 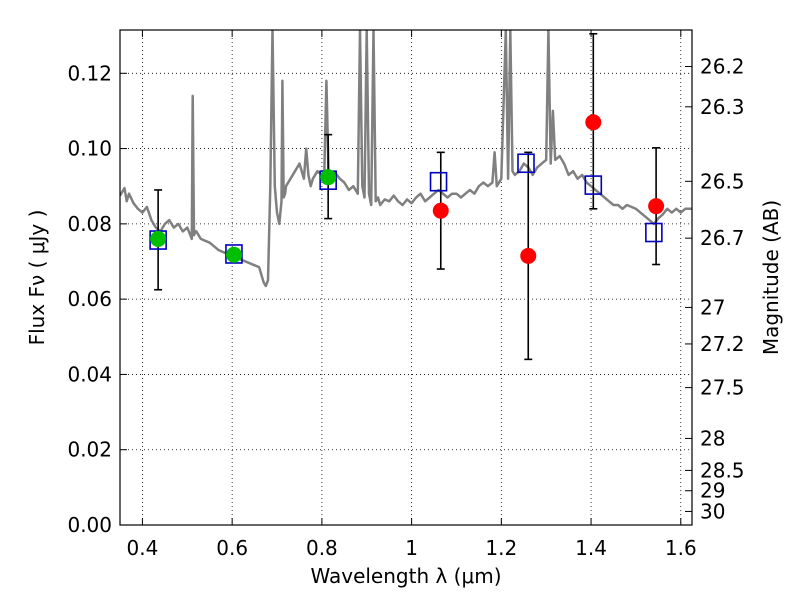 What do you see at coordinates (712, 438) in the screenshot?
I see `right-tick-label: 28` at bounding box center [712, 438].